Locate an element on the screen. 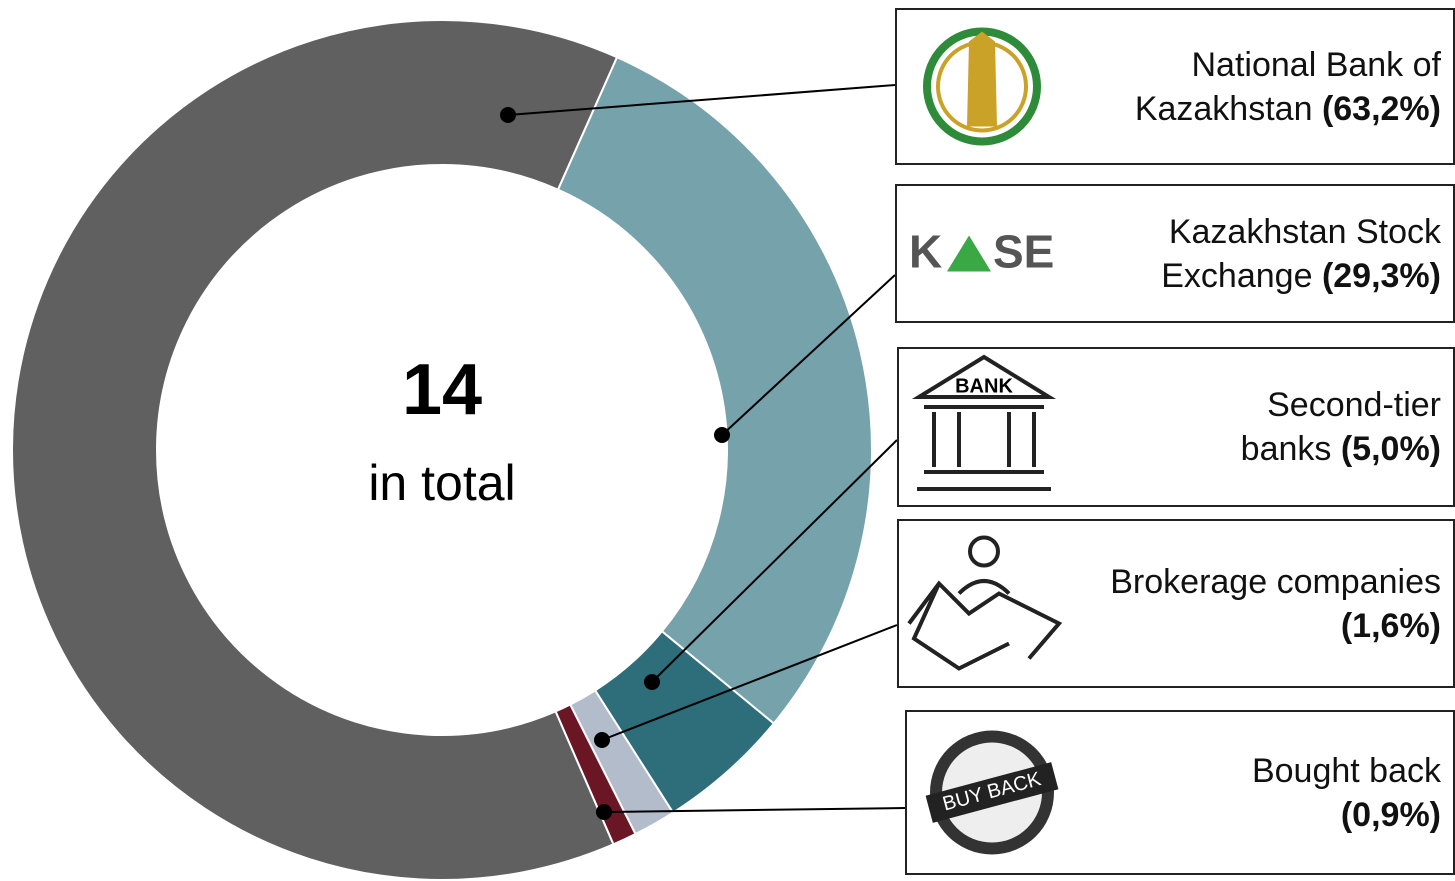 Image resolution: width=1455 pixels, height=881 pixels. value-label: (5,0%) is located at coordinates (1390, 449).